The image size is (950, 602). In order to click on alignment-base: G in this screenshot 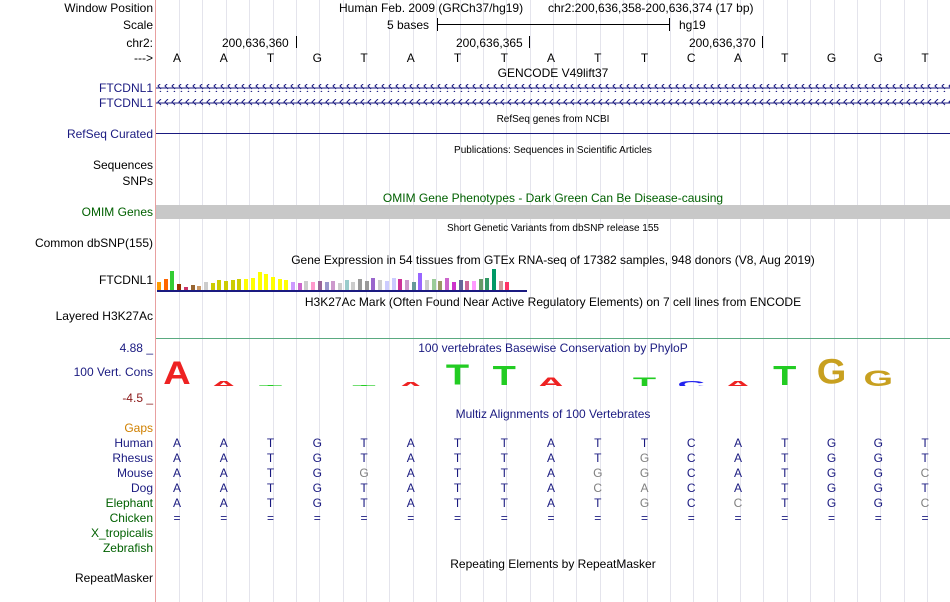, I will do `click(831, 488)`.